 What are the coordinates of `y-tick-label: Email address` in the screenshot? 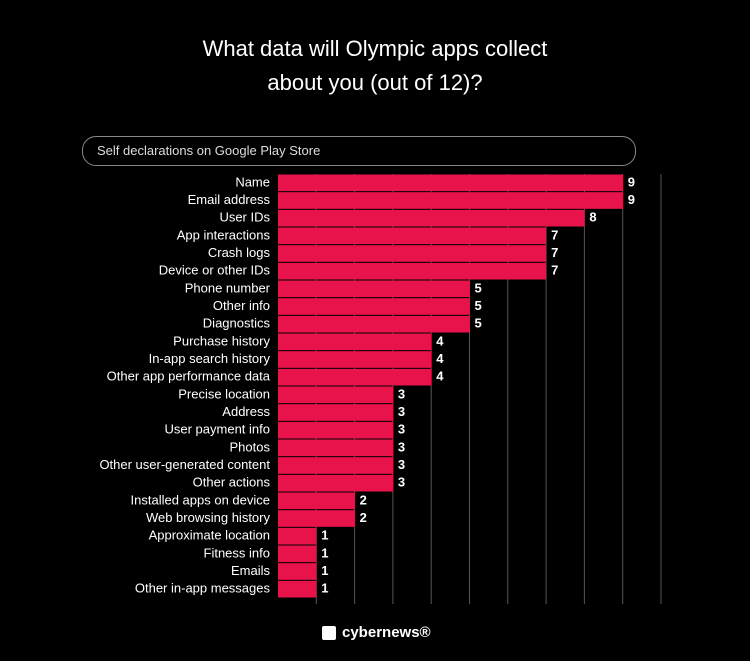 It's located at (229, 199).